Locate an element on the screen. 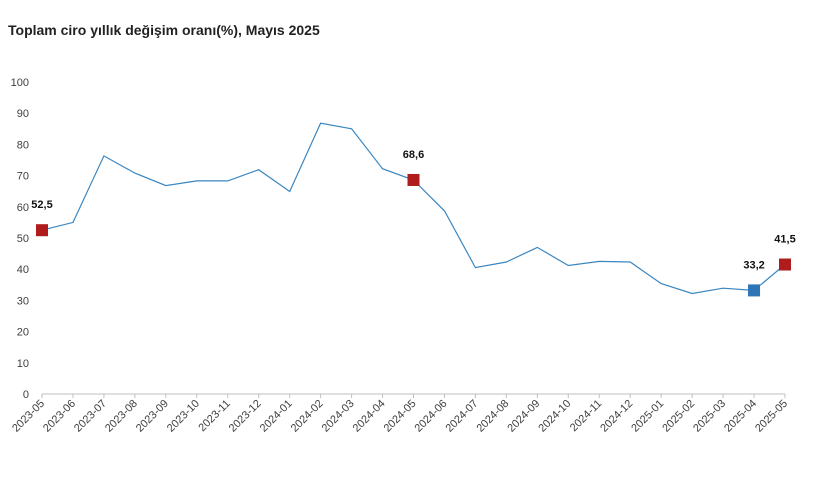 Image resolution: width=820 pixels, height=486 pixels. y-tick-label: 60 is located at coordinates (23, 208).